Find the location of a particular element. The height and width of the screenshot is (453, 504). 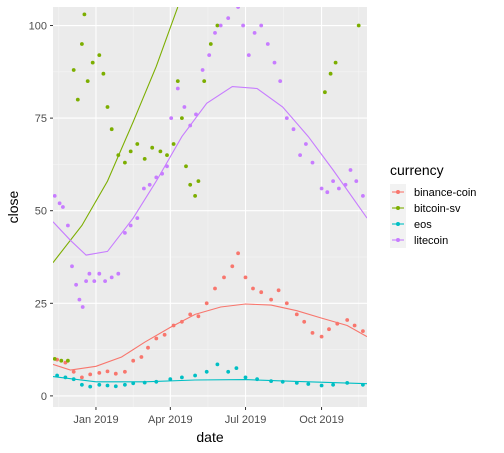

x-axis: Jan 2019 Apr 2019 Jul 2019 Oct 2019 is located at coordinates (208, 416).